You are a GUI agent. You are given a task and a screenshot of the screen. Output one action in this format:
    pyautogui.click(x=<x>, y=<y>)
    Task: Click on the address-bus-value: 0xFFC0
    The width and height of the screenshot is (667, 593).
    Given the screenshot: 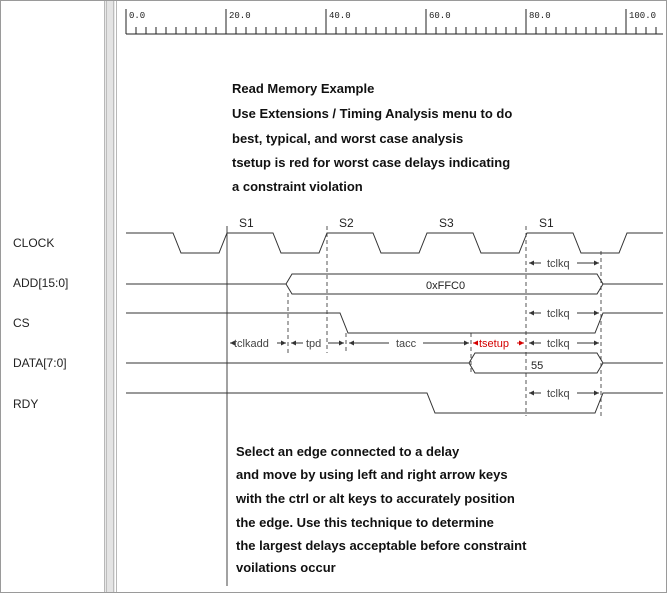 What is the action you would take?
    pyautogui.click(x=445, y=286)
    